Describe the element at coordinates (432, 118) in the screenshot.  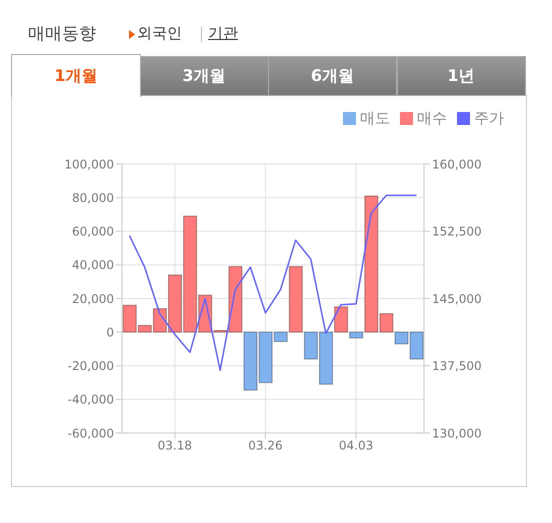
I see `legend-label: 매수` at that location.